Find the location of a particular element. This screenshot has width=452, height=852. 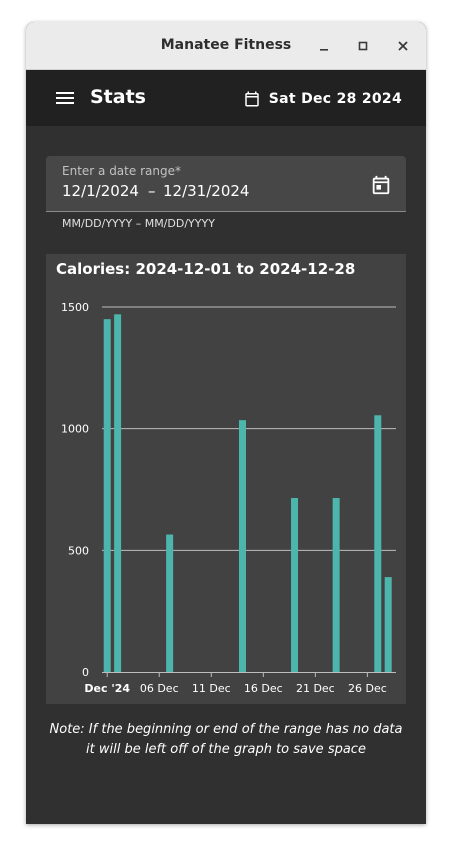

maximize-icon is located at coordinates (363, 46).